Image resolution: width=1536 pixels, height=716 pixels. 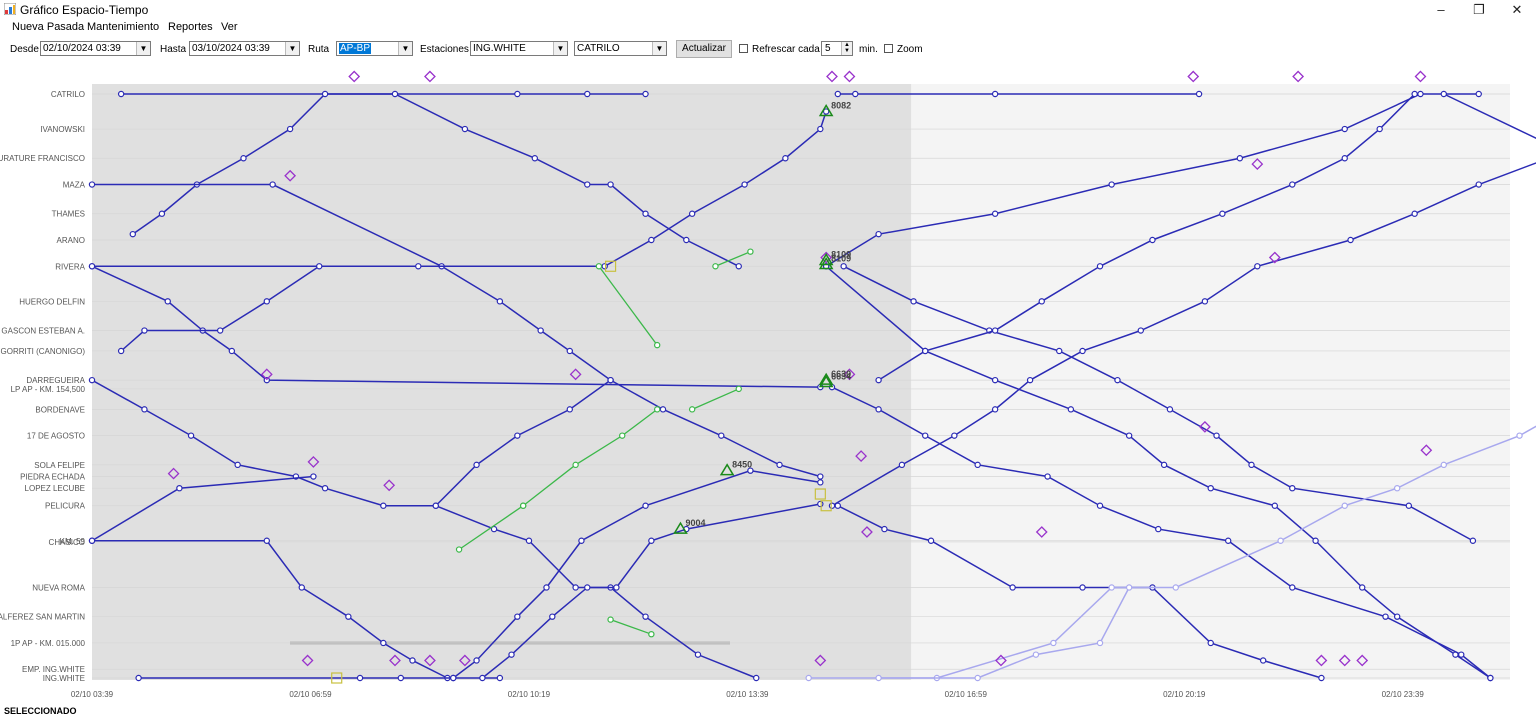 What do you see at coordinates (888, 48) in the screenshot?
I see `zoom-checkbox` at bounding box center [888, 48].